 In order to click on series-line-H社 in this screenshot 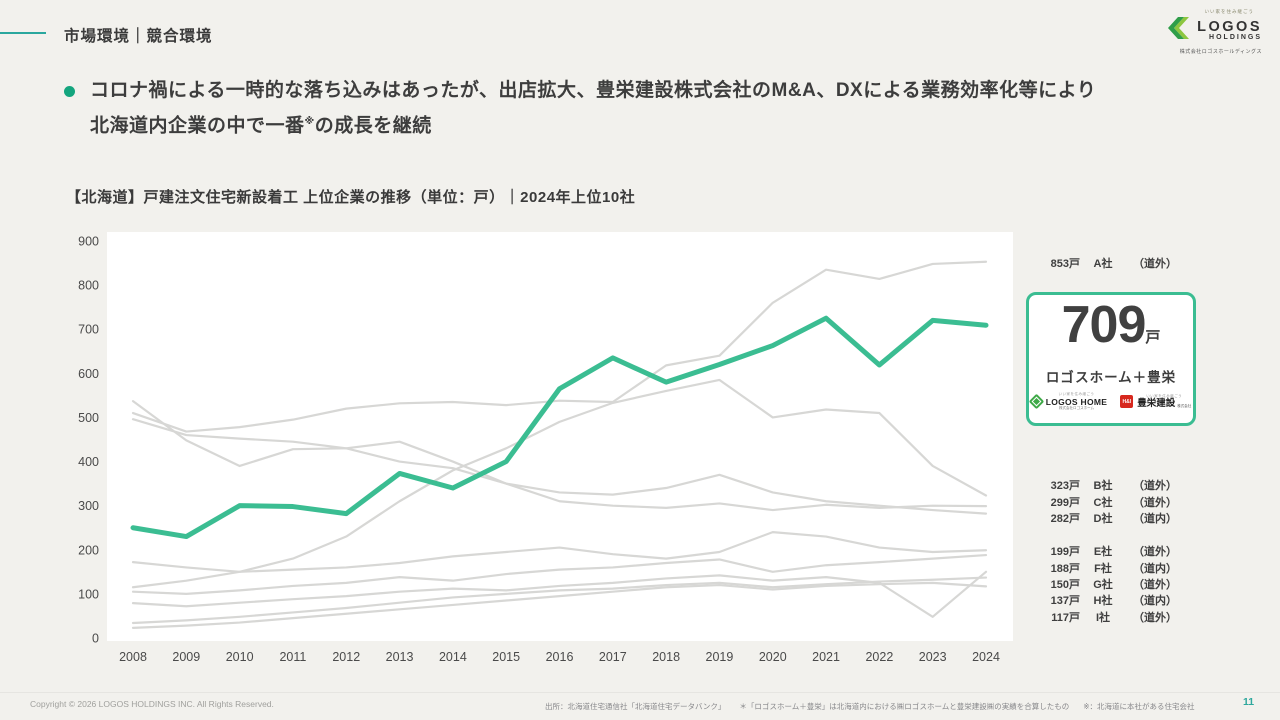, I will do `click(559, 600)`.